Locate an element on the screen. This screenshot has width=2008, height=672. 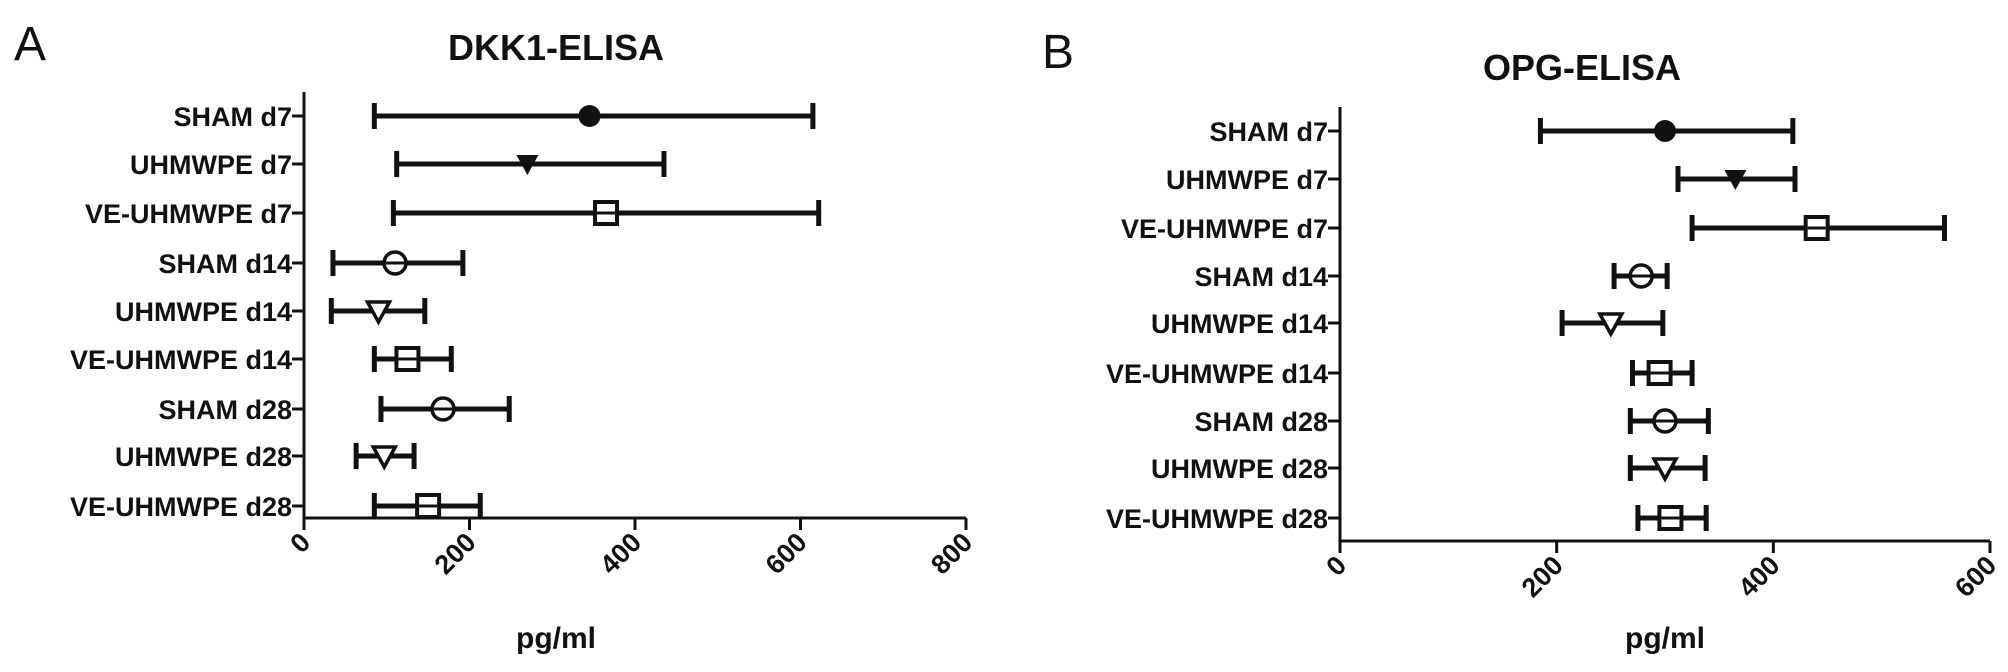
chart-title-a: DKK1-ELISA is located at coordinates (556, 47).